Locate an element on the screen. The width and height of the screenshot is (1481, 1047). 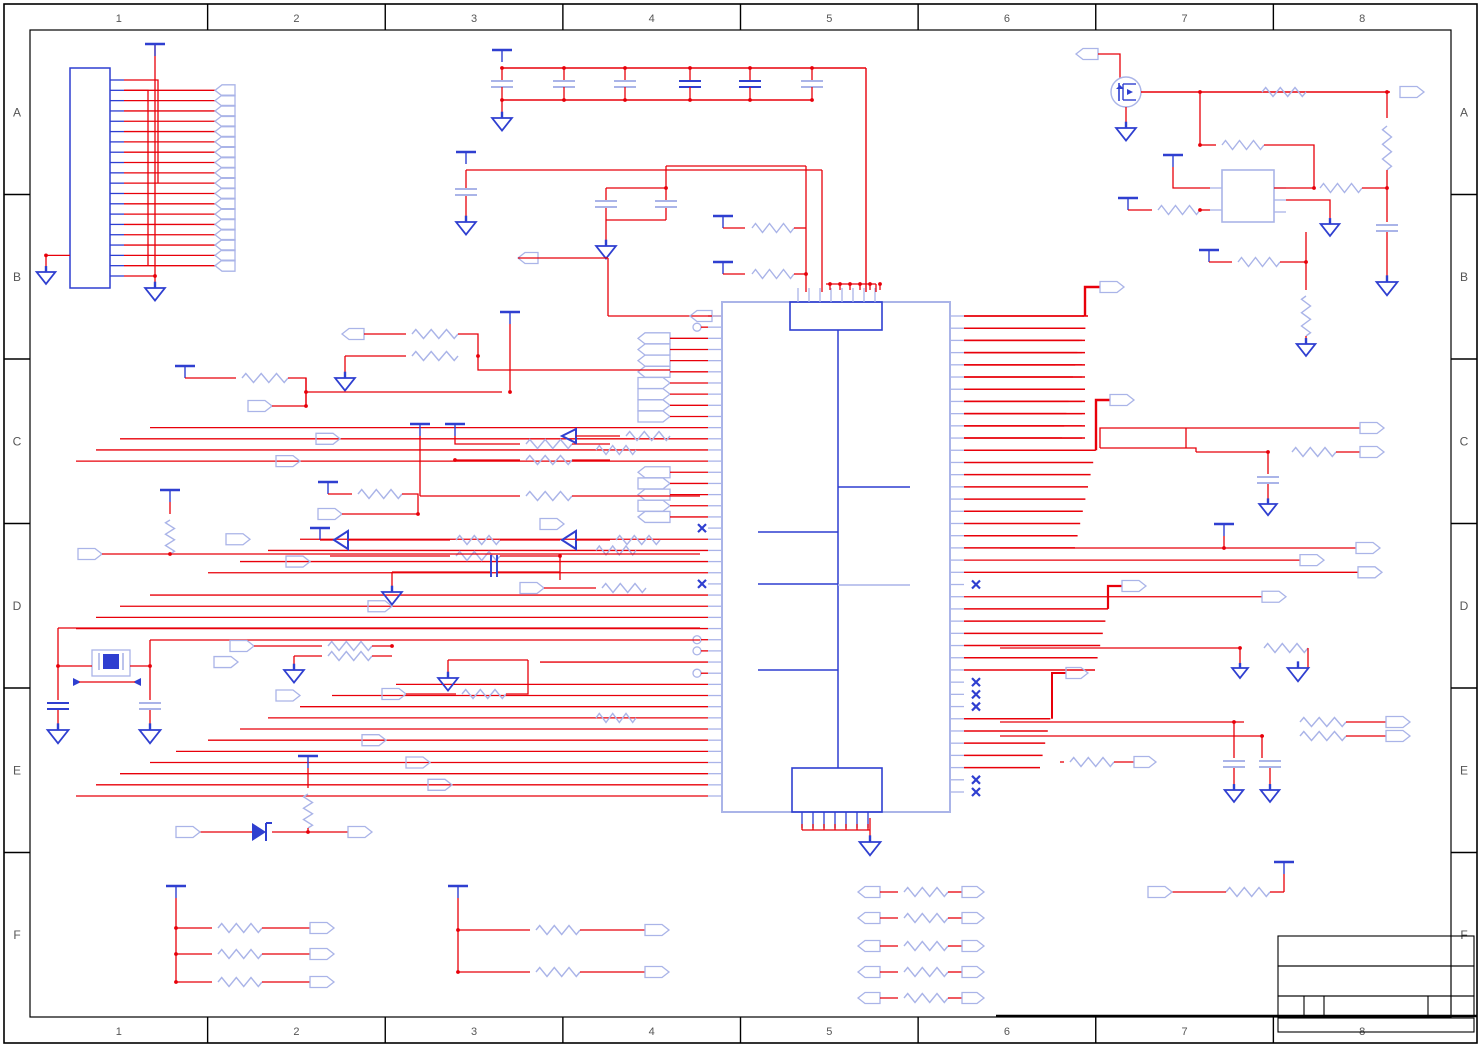
power-regulator-section is located at coordinates (1250, 202).